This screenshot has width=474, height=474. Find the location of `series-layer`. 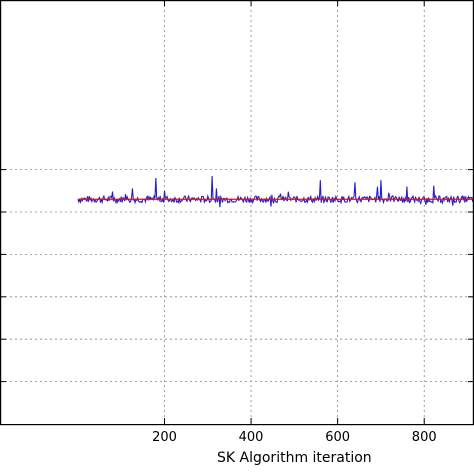

series-layer is located at coordinates (275, 191).